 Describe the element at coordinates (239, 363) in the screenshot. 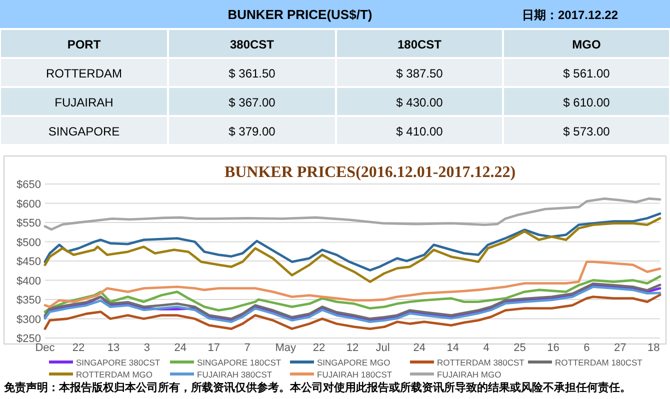

I see `legend-label: SINGAPORE 180CST` at that location.